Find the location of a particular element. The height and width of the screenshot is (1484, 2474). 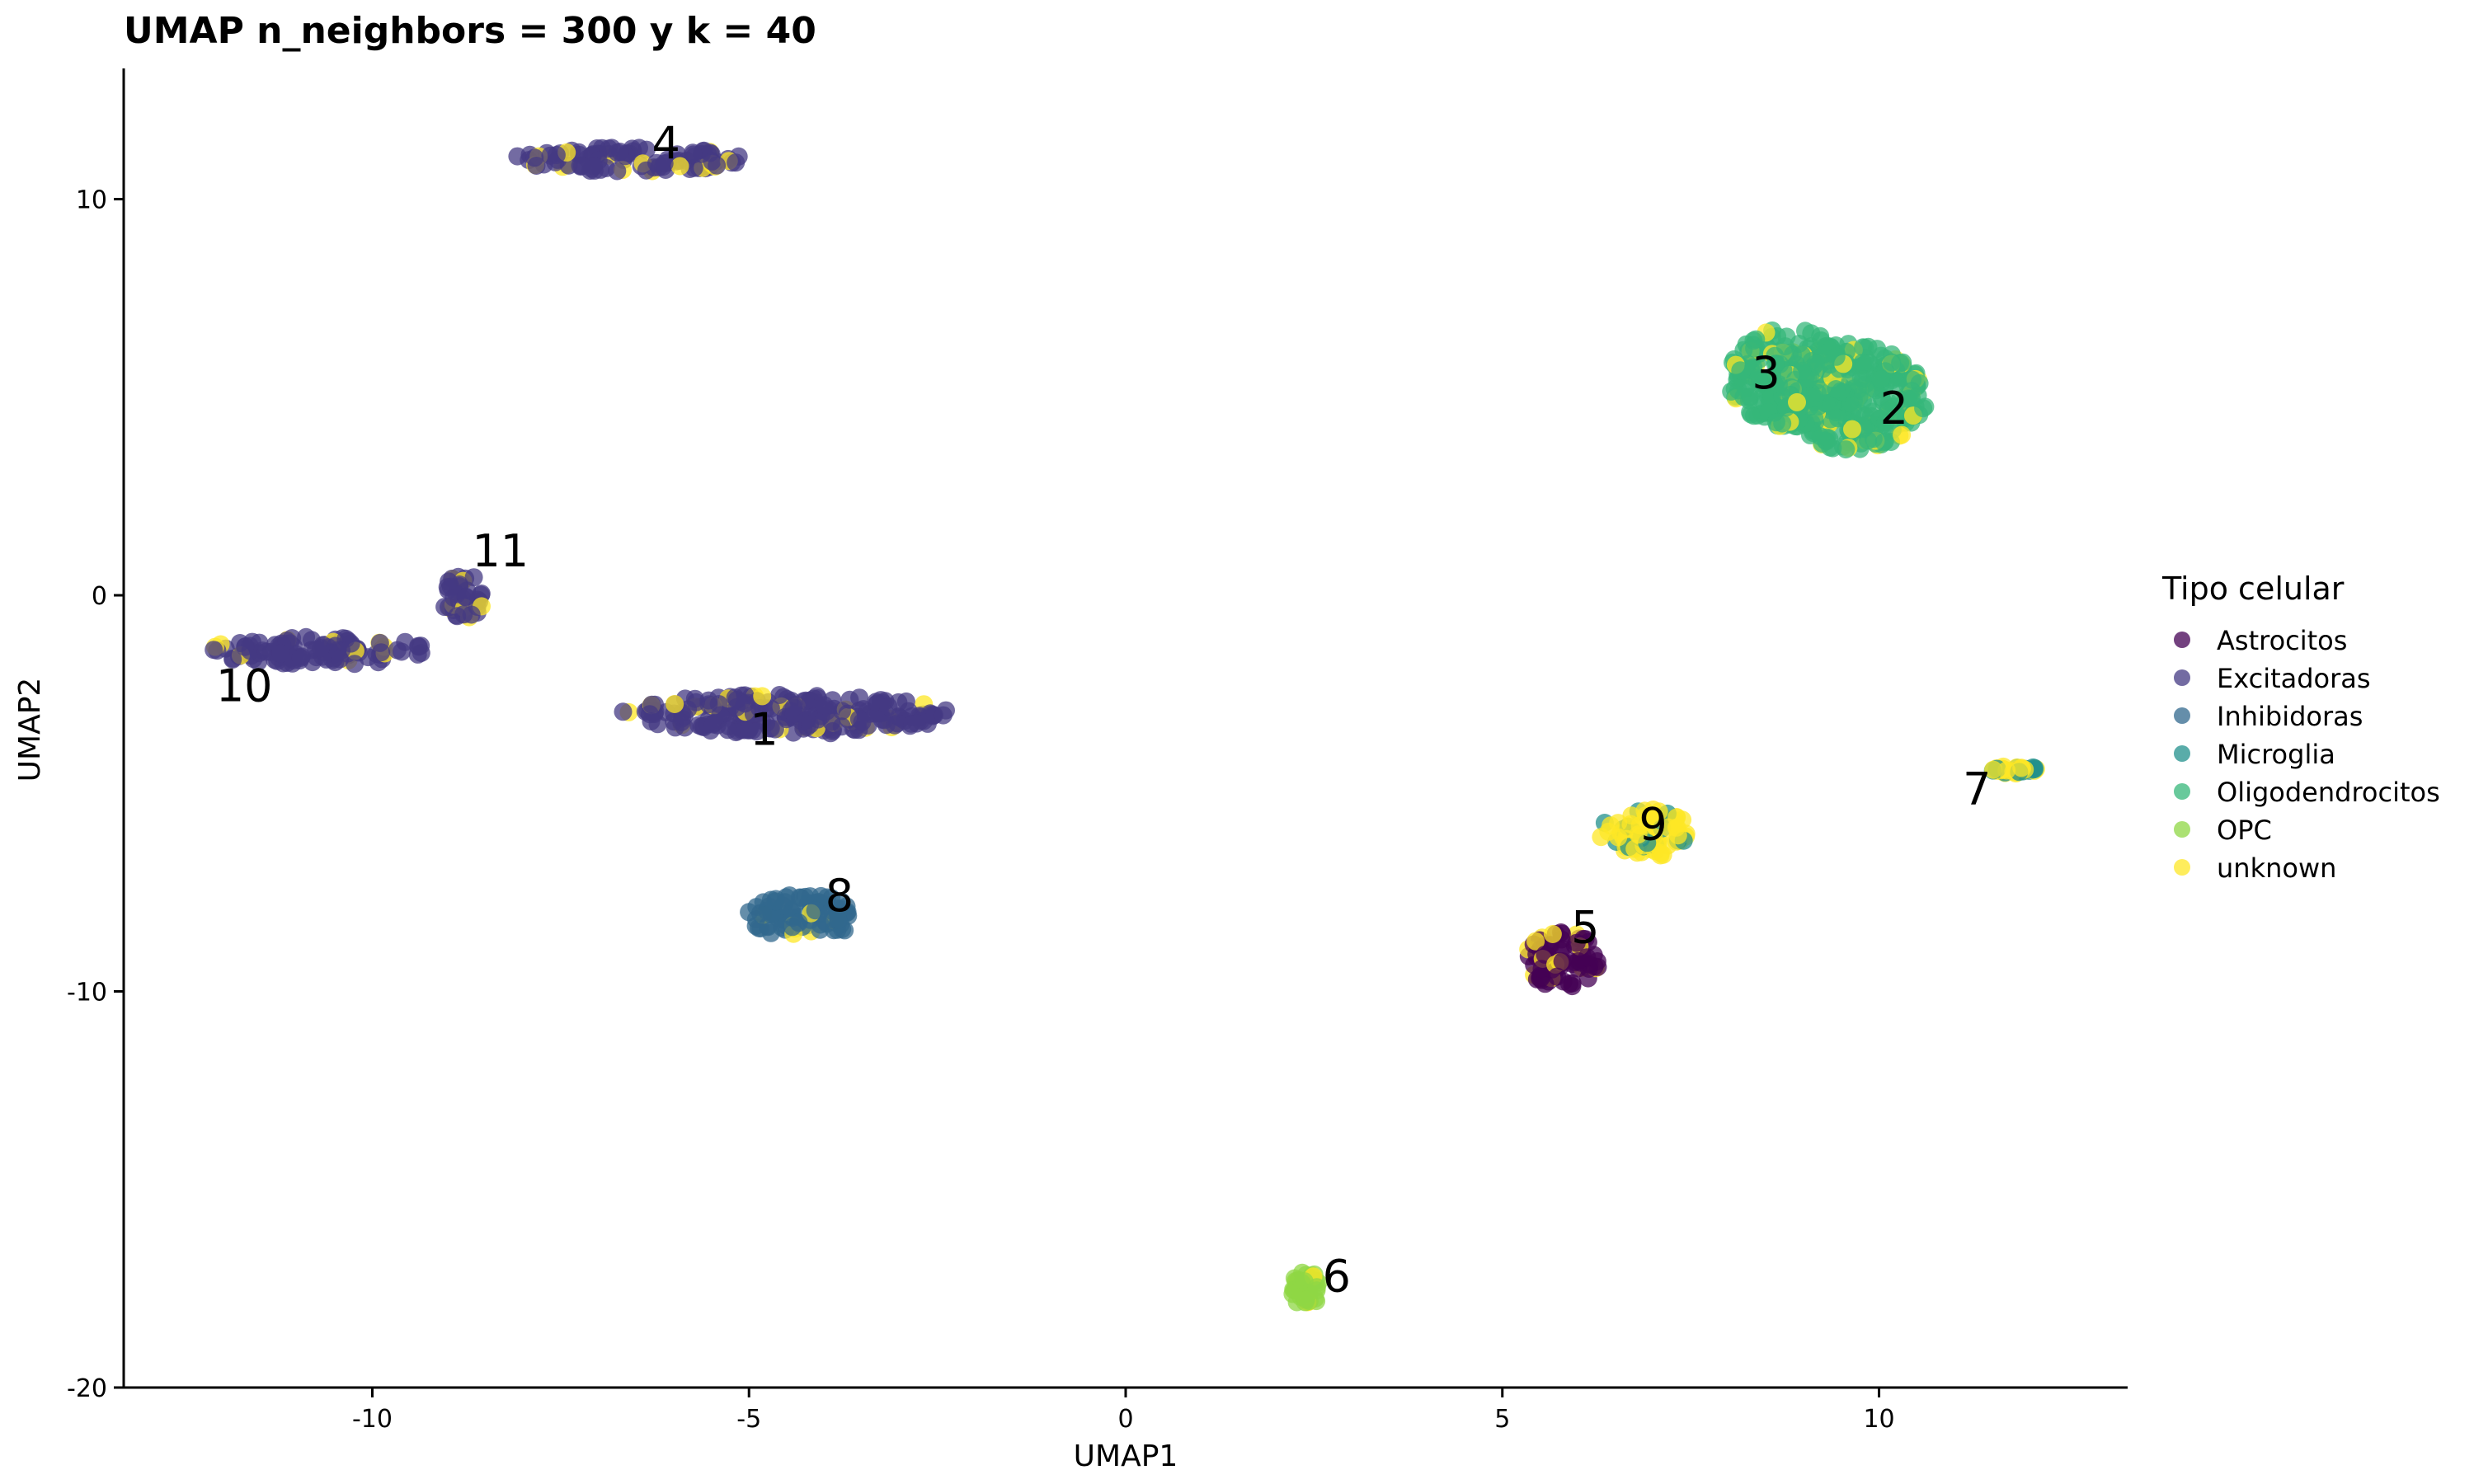

x-tick-label: 5 is located at coordinates (1502, 1419).